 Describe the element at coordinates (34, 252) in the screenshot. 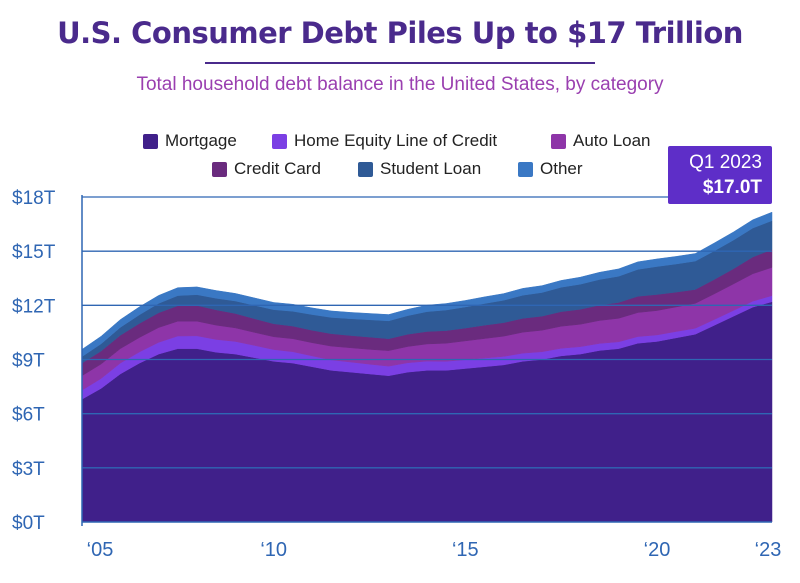

I see `y-tick-label-15: $15T` at that location.